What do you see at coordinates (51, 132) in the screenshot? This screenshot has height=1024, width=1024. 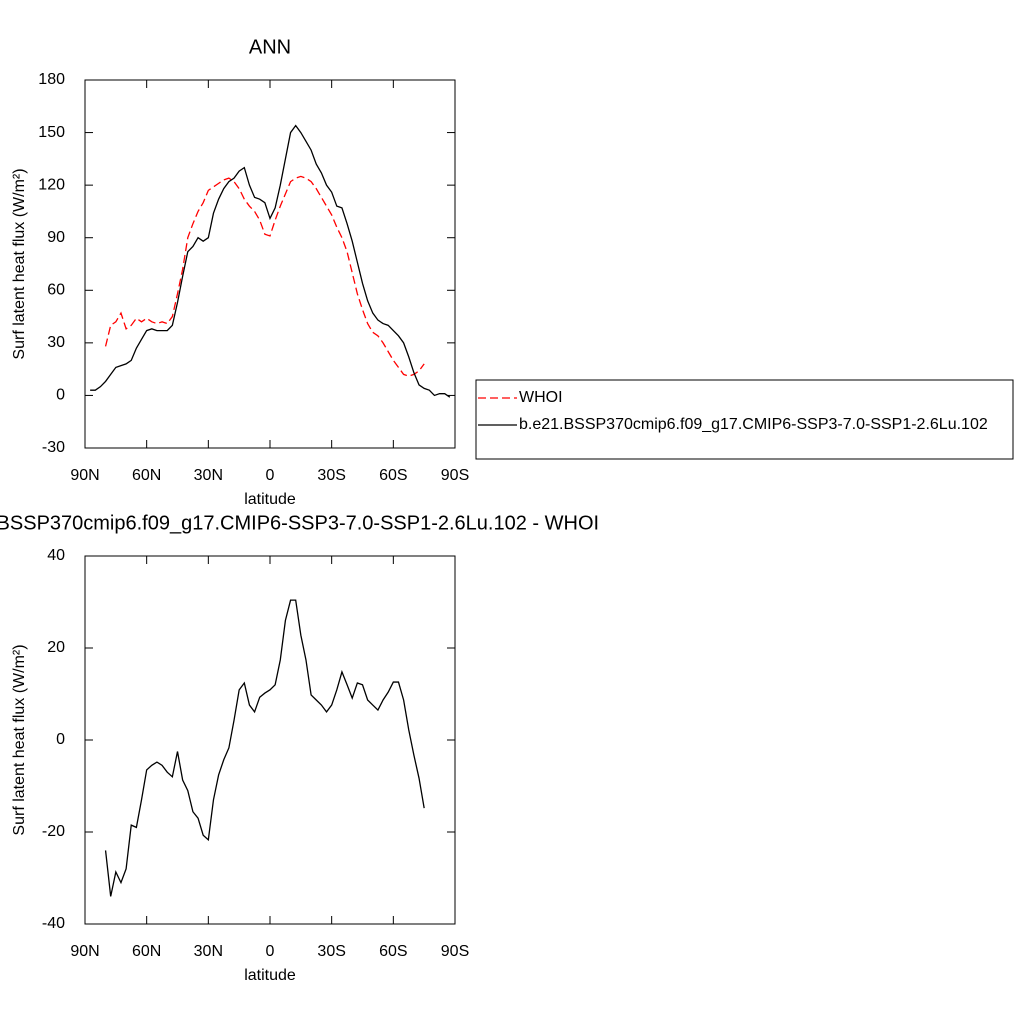 I see `y-tick-label: 150` at bounding box center [51, 132].